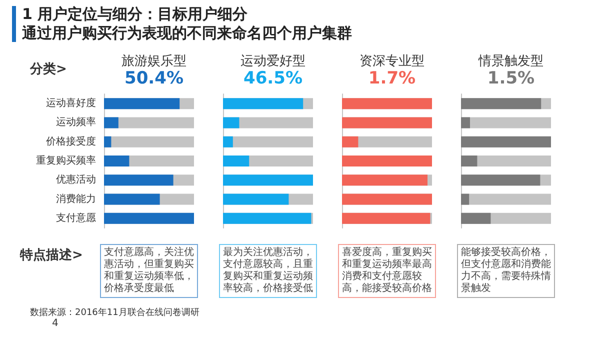  I want to click on text: 4, so click(55, 323).